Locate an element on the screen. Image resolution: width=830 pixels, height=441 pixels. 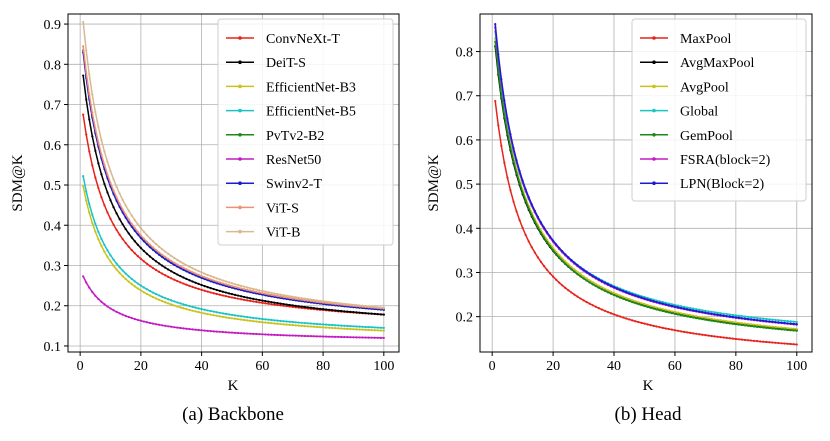
x-tick-label: 100 is located at coordinates (796, 366).